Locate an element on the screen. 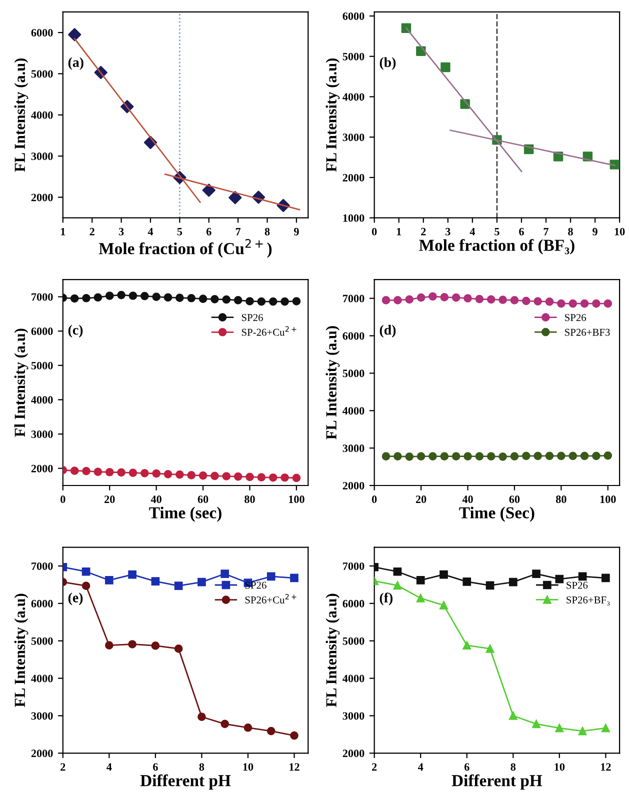  x-tick-label: 40 is located at coordinates (467, 500).